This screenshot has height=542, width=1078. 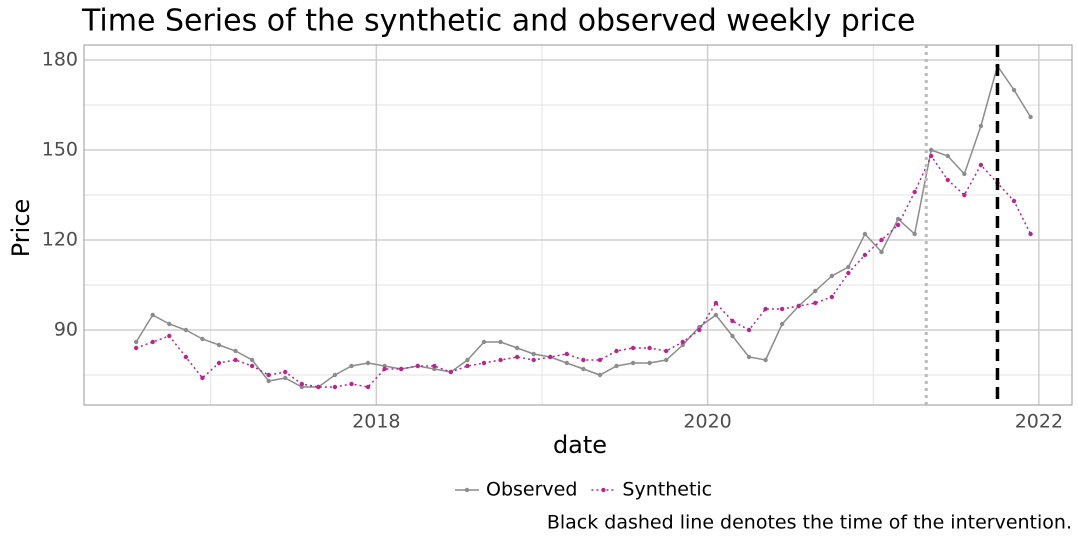 I want to click on y-tick-label: 150, so click(x=60, y=150).